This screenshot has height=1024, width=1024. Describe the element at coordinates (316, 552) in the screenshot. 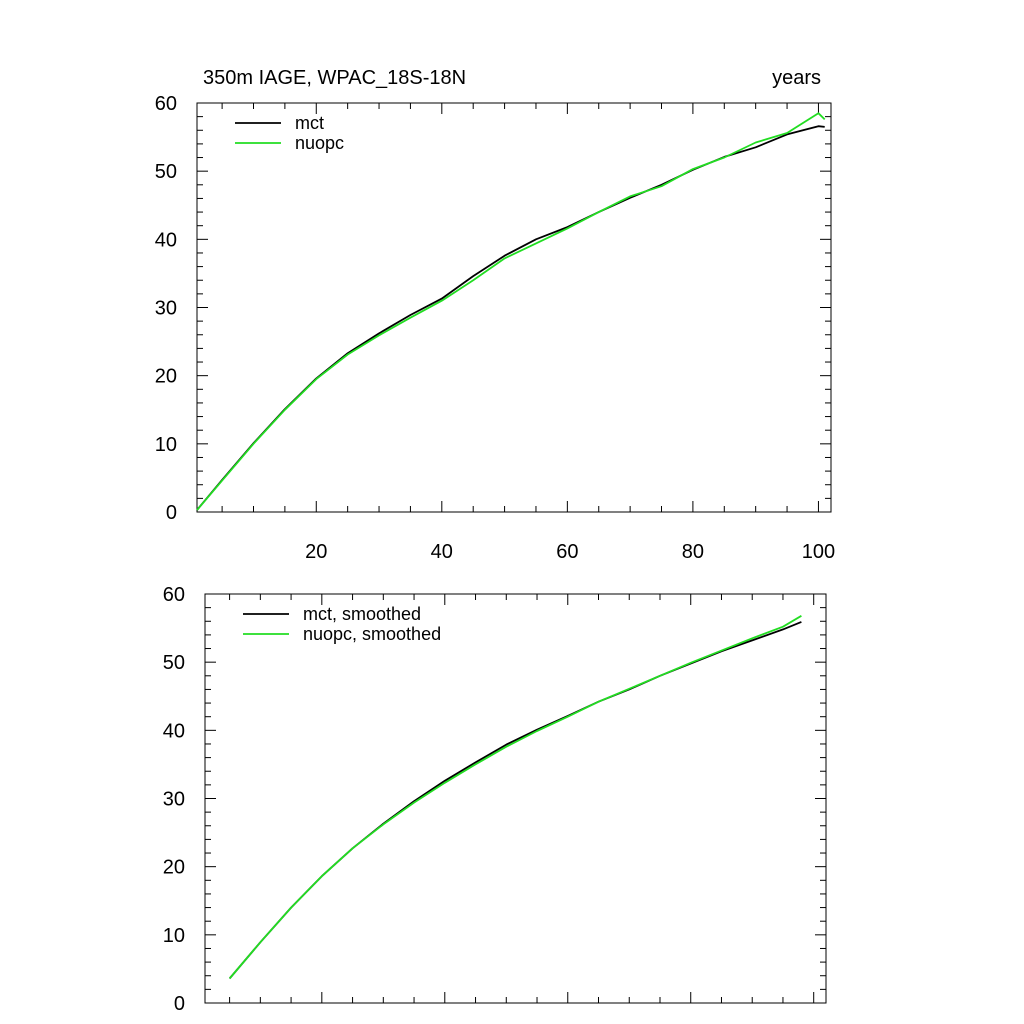

I see `x-tick-label: 20` at that location.